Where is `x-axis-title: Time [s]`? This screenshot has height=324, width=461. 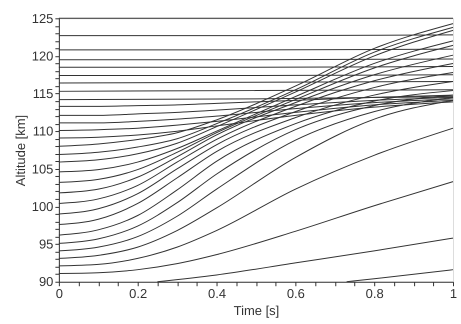
x-axis-title: Time [s] is located at coordinates (257, 310).